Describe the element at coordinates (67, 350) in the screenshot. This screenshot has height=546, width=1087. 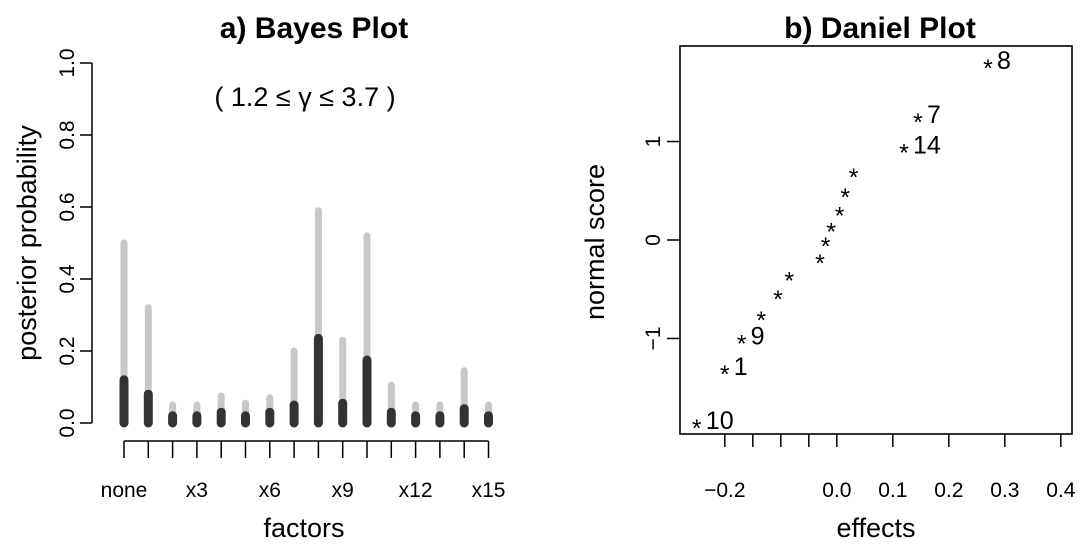
I see `bayes-y-tick-label: 0.2` at that location.